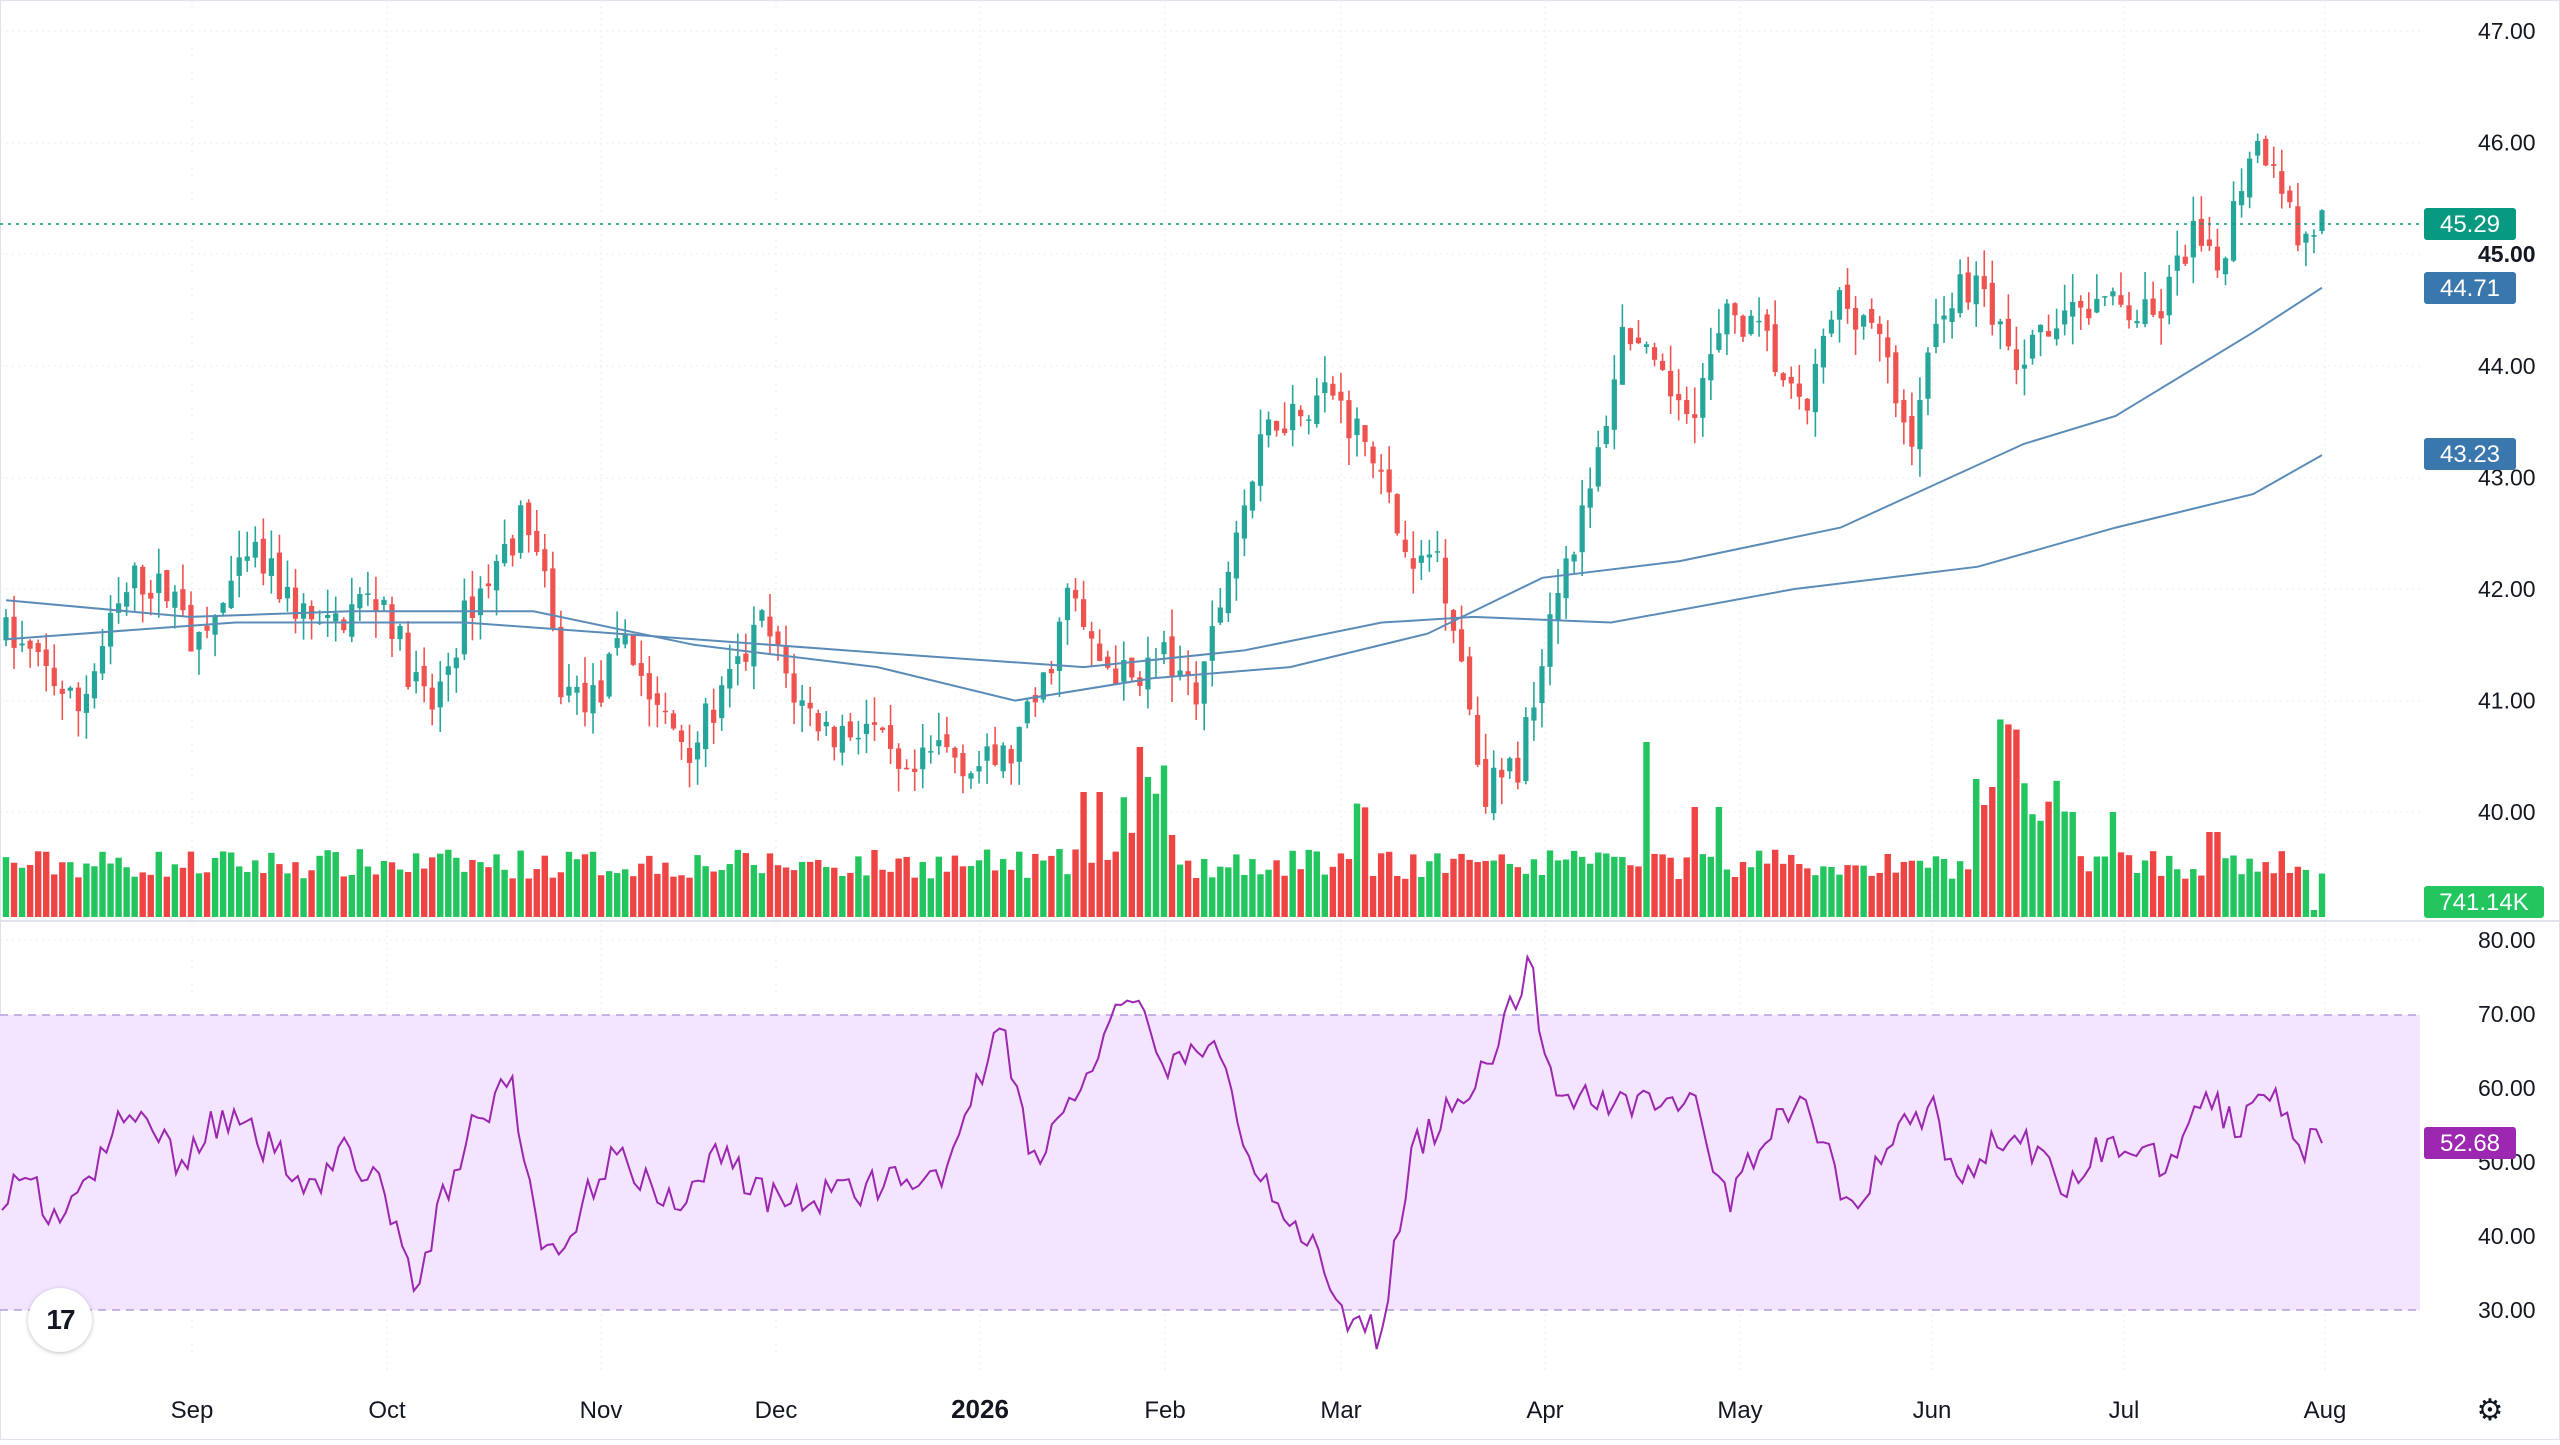 This screenshot has height=1445, width=2560. What do you see at coordinates (1259, 1409) in the screenshot?
I see `time-axis: Sep Oct Nov Dec 2026 Feb Mar Apr May Jun Jul Aug` at bounding box center [1259, 1409].